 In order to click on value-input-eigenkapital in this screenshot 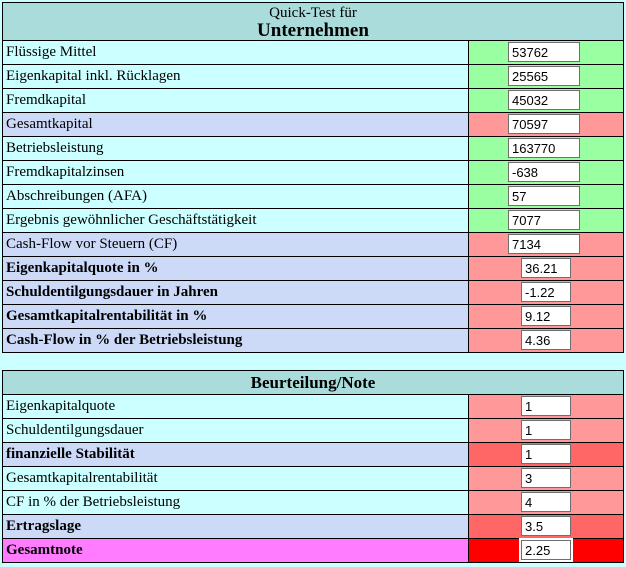, I will do `click(544, 76)`.